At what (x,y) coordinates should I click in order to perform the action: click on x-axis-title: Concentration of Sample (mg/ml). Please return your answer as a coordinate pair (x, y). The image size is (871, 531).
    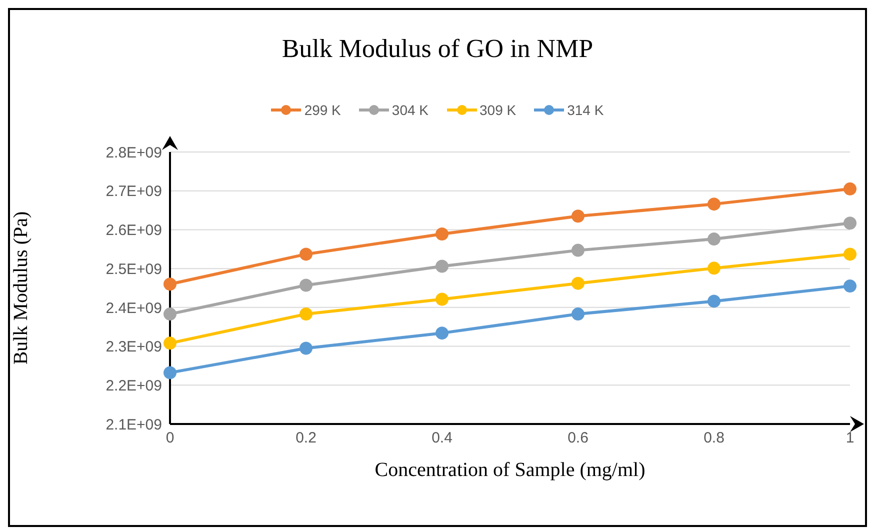
    Looking at the image, I should click on (510, 470).